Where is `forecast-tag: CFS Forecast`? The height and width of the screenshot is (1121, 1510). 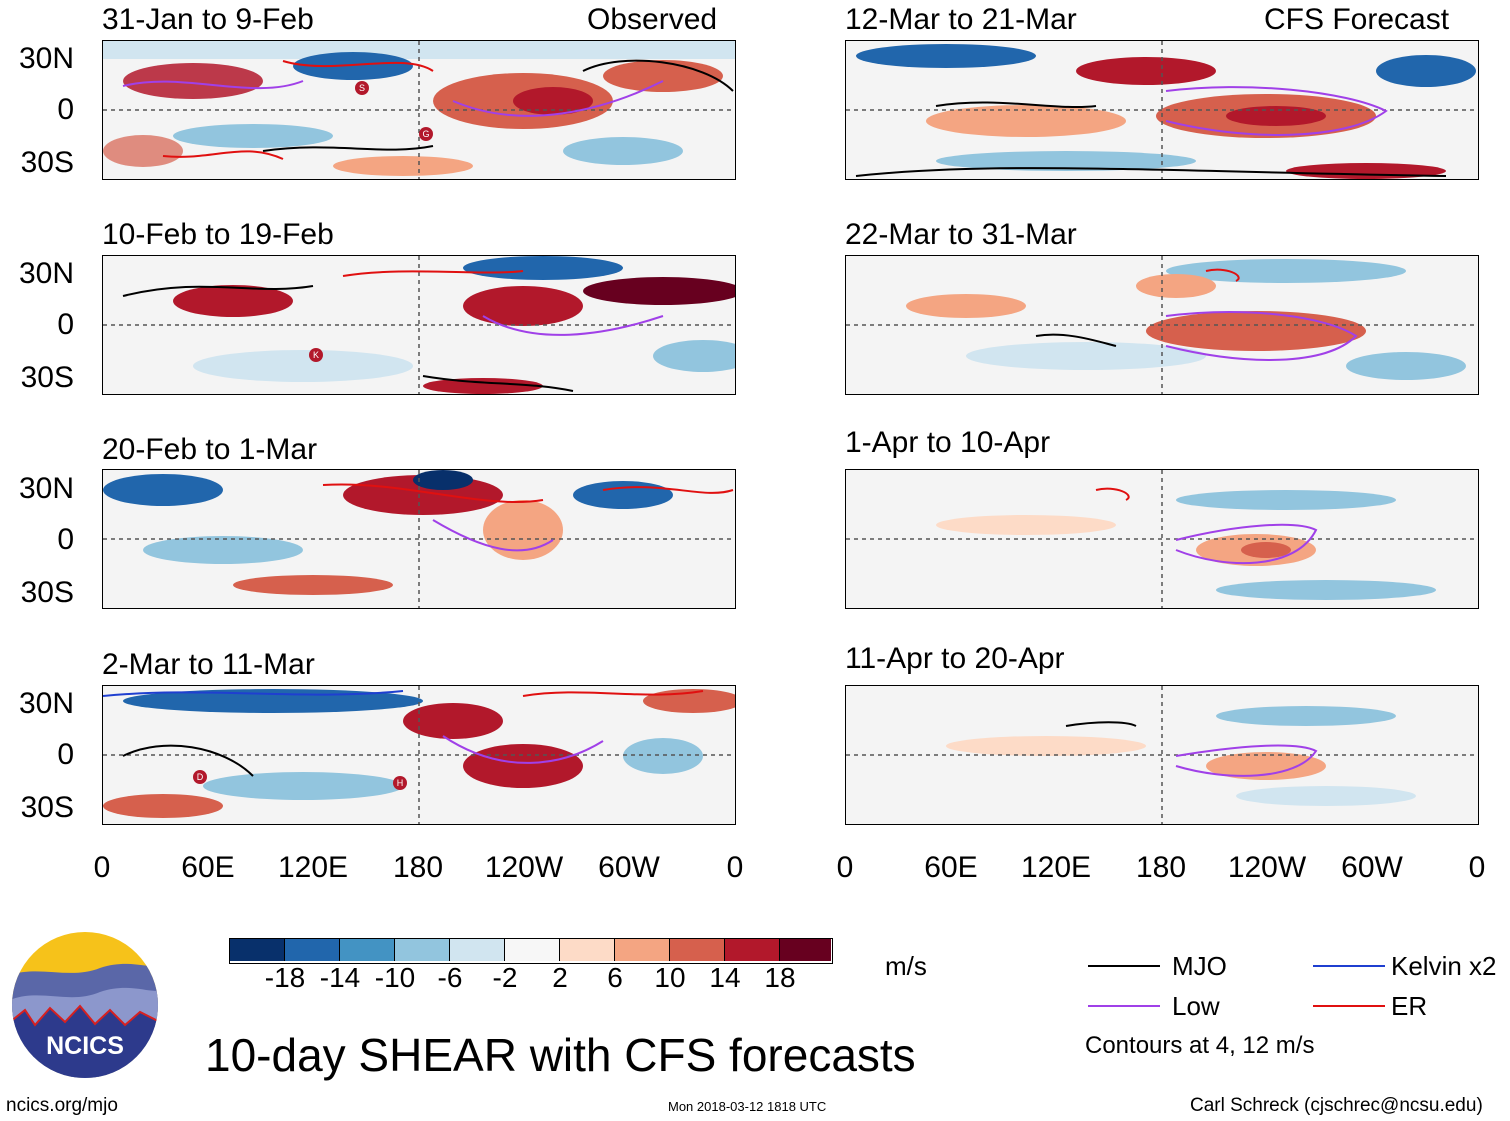 forecast-tag: CFS Forecast is located at coordinates (1357, 19).